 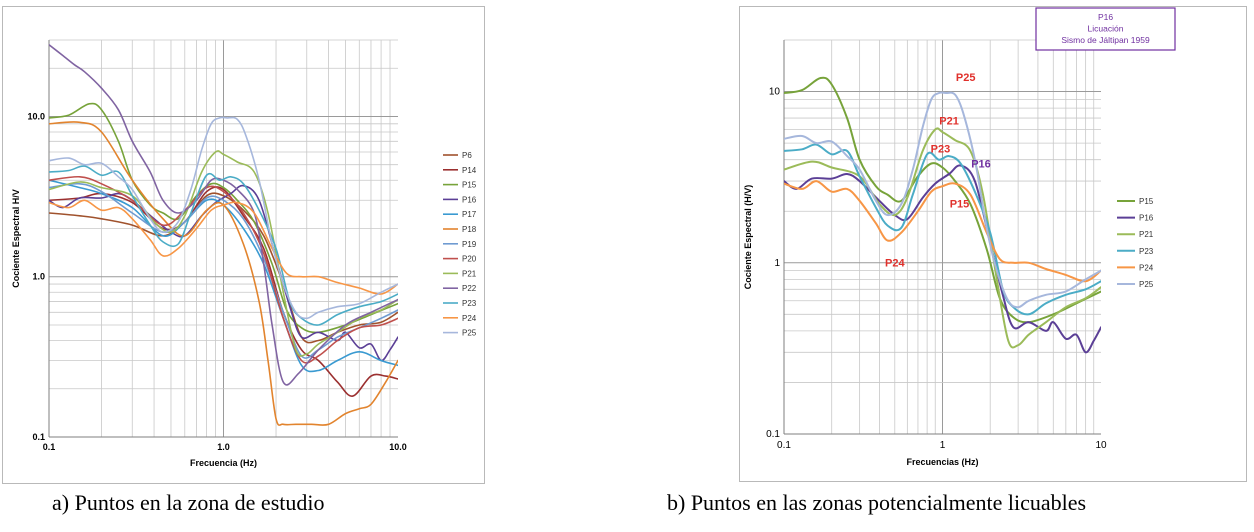 I want to click on y-tick-label: 10.0, so click(x=36, y=116).